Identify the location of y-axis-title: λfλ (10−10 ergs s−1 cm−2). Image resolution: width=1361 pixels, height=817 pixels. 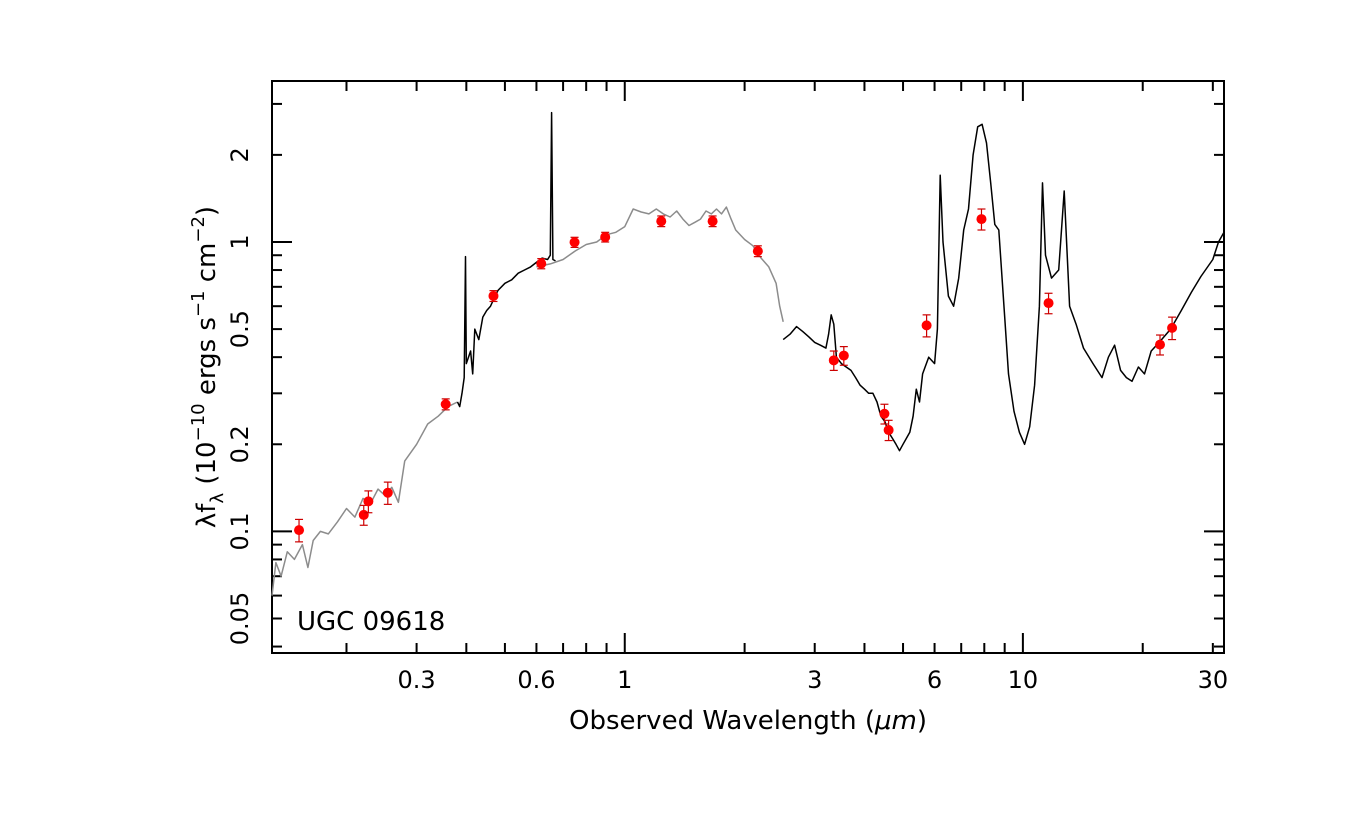
(208, 367).